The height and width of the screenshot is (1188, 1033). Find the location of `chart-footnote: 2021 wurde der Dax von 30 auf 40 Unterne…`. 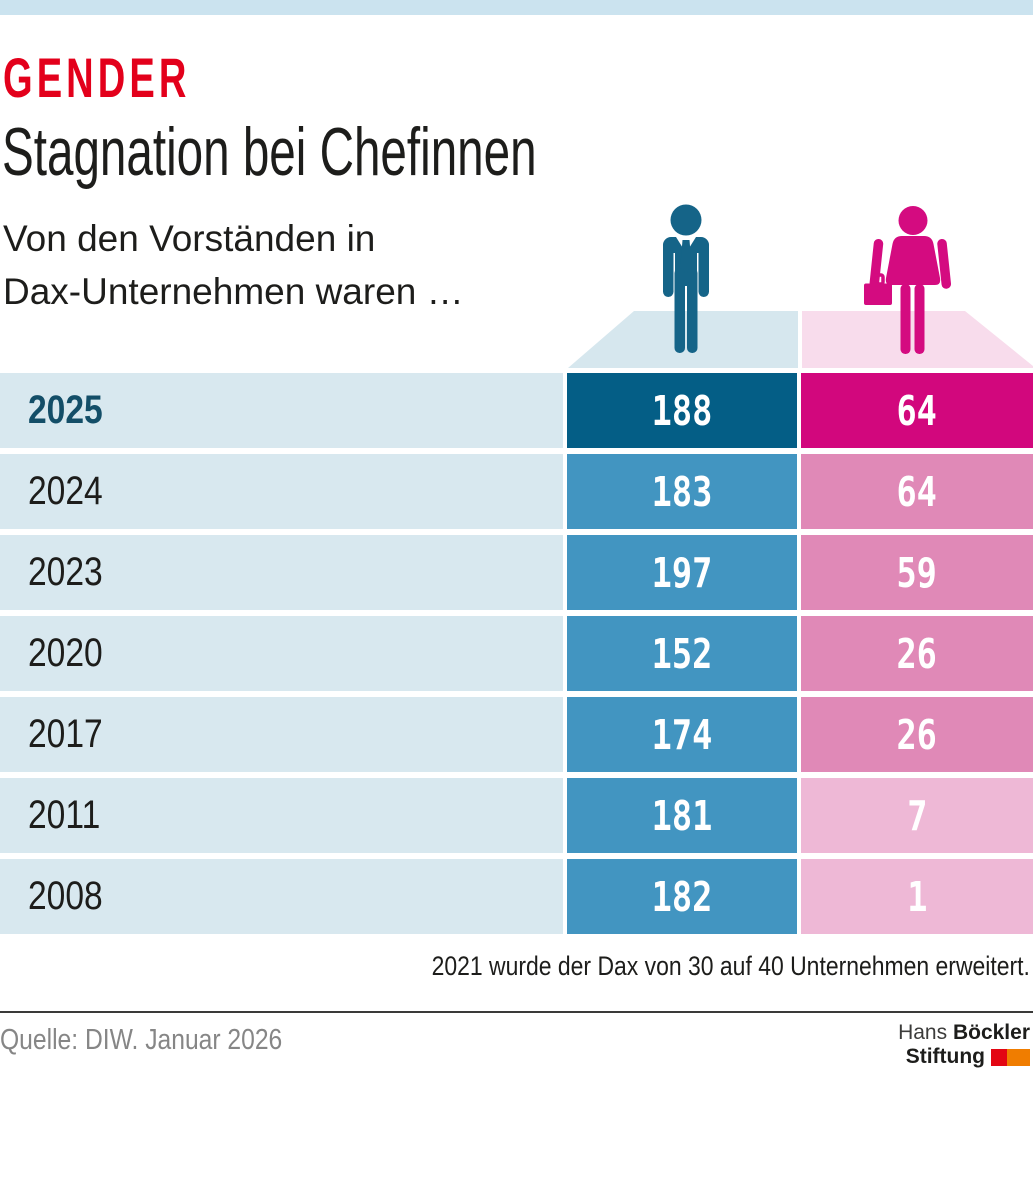

chart-footnote: 2021 wurde der Dax von 30 auf 40 Unterne… is located at coordinates (515, 966).